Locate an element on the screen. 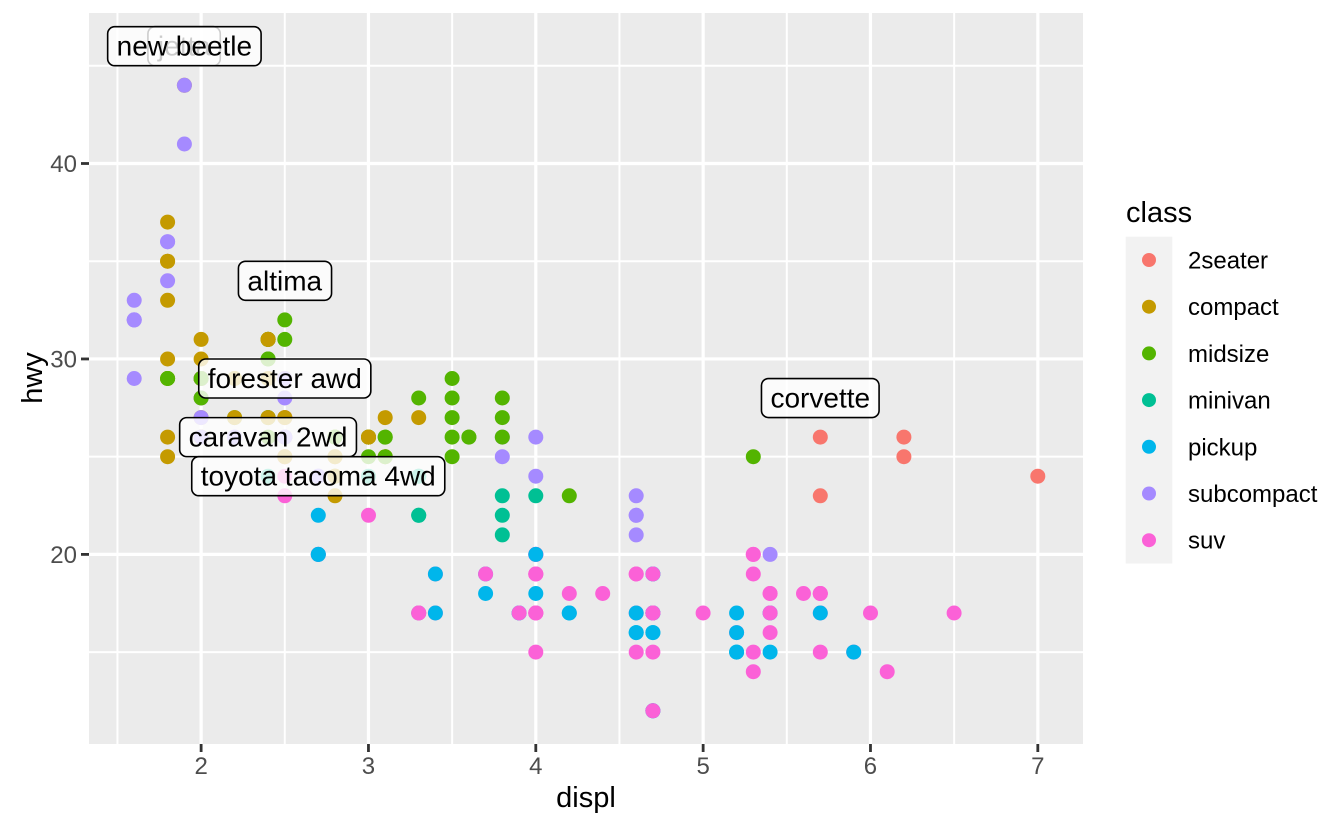 This screenshot has height=830, width=1344. legend-label: 2seater is located at coordinates (1228, 261).